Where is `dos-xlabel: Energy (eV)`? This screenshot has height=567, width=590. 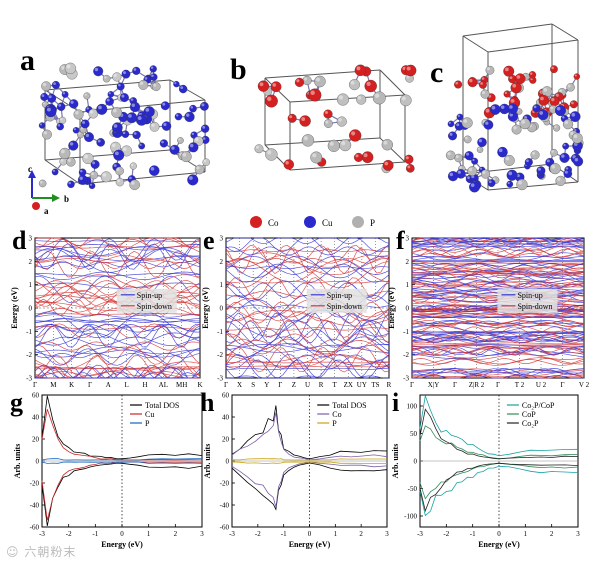 dos-xlabel: Energy (eV) is located at coordinates (310, 544).